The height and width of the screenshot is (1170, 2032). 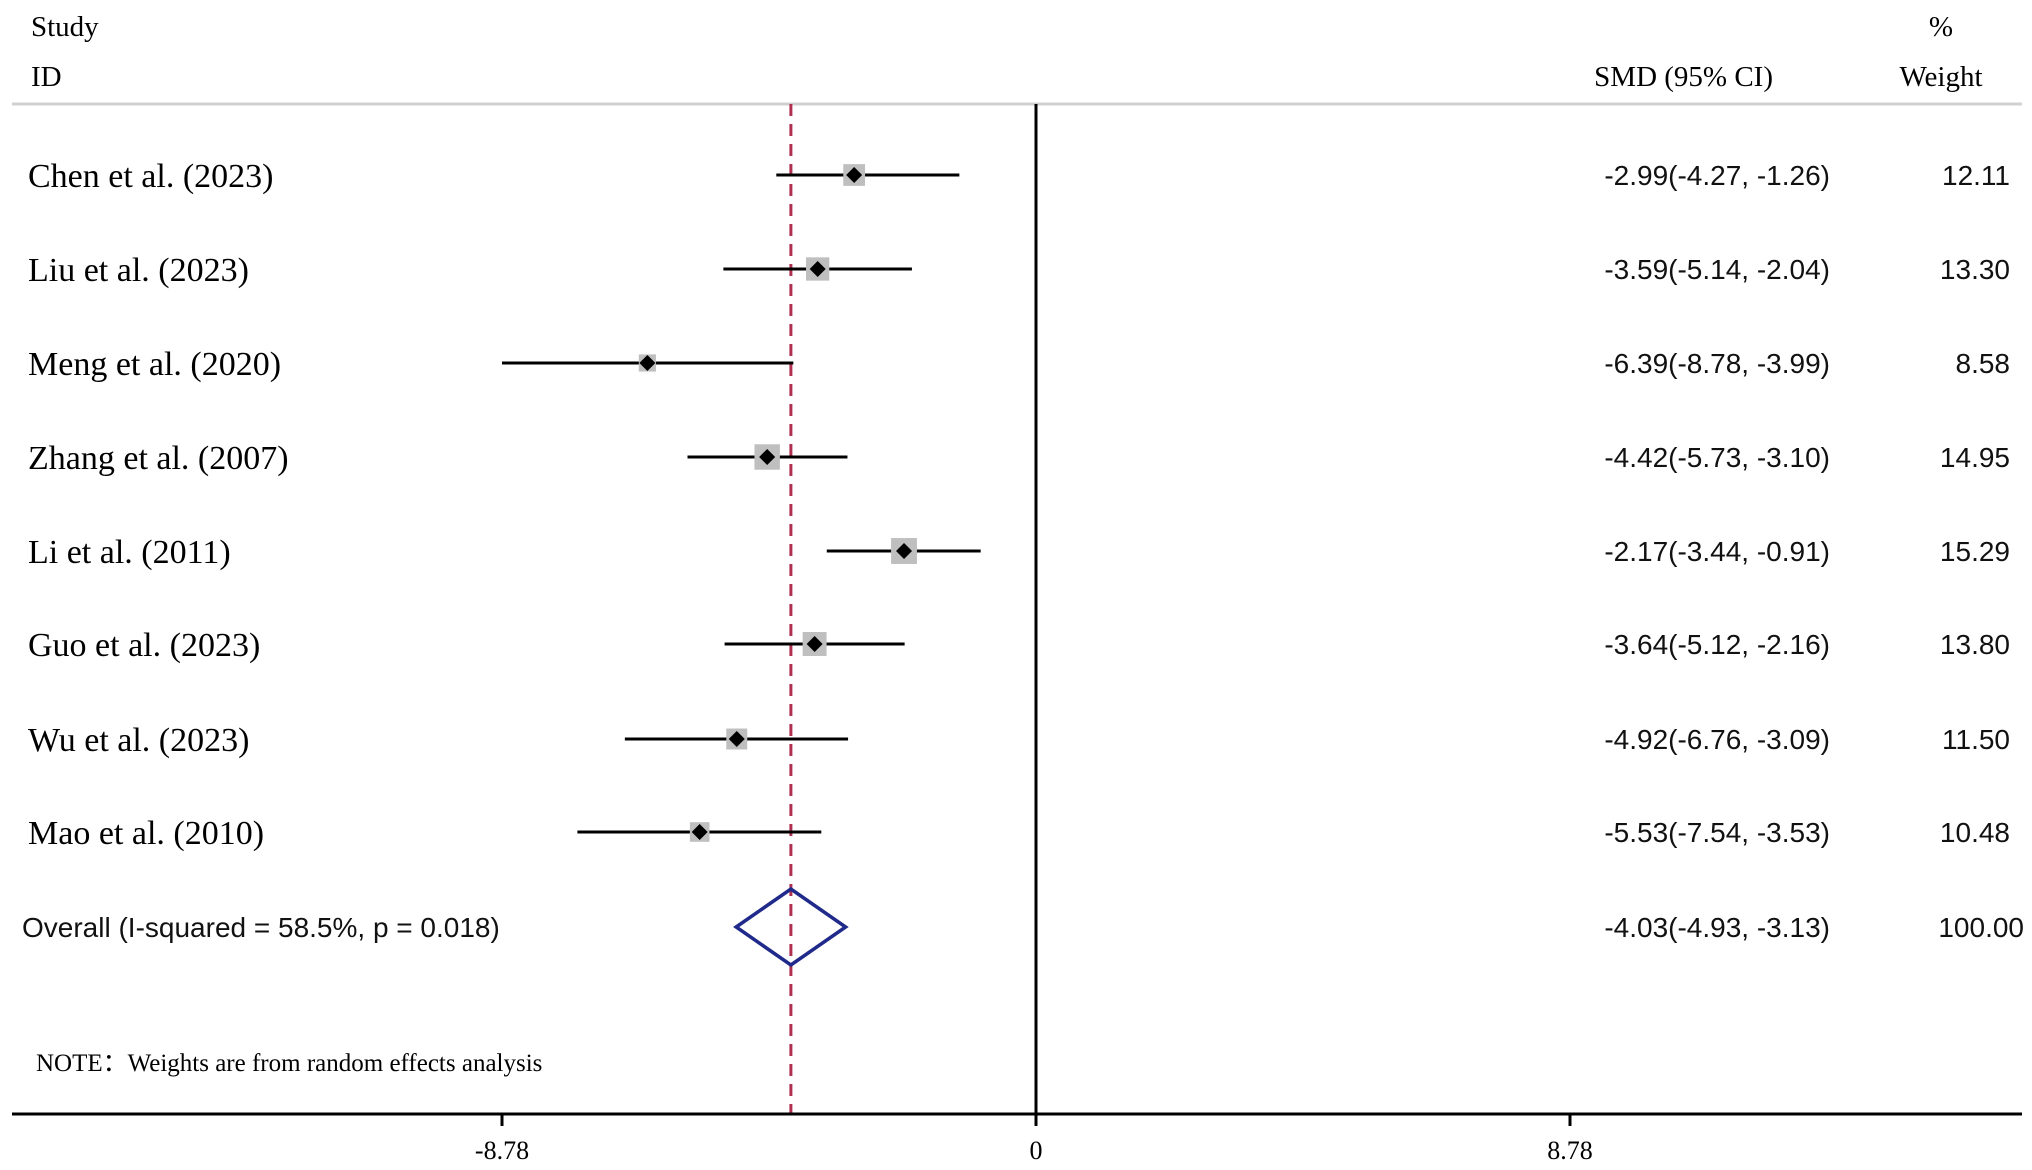 What do you see at coordinates (158, 458) in the screenshot?
I see `study-label: Zhang et al. (2007)` at bounding box center [158, 458].